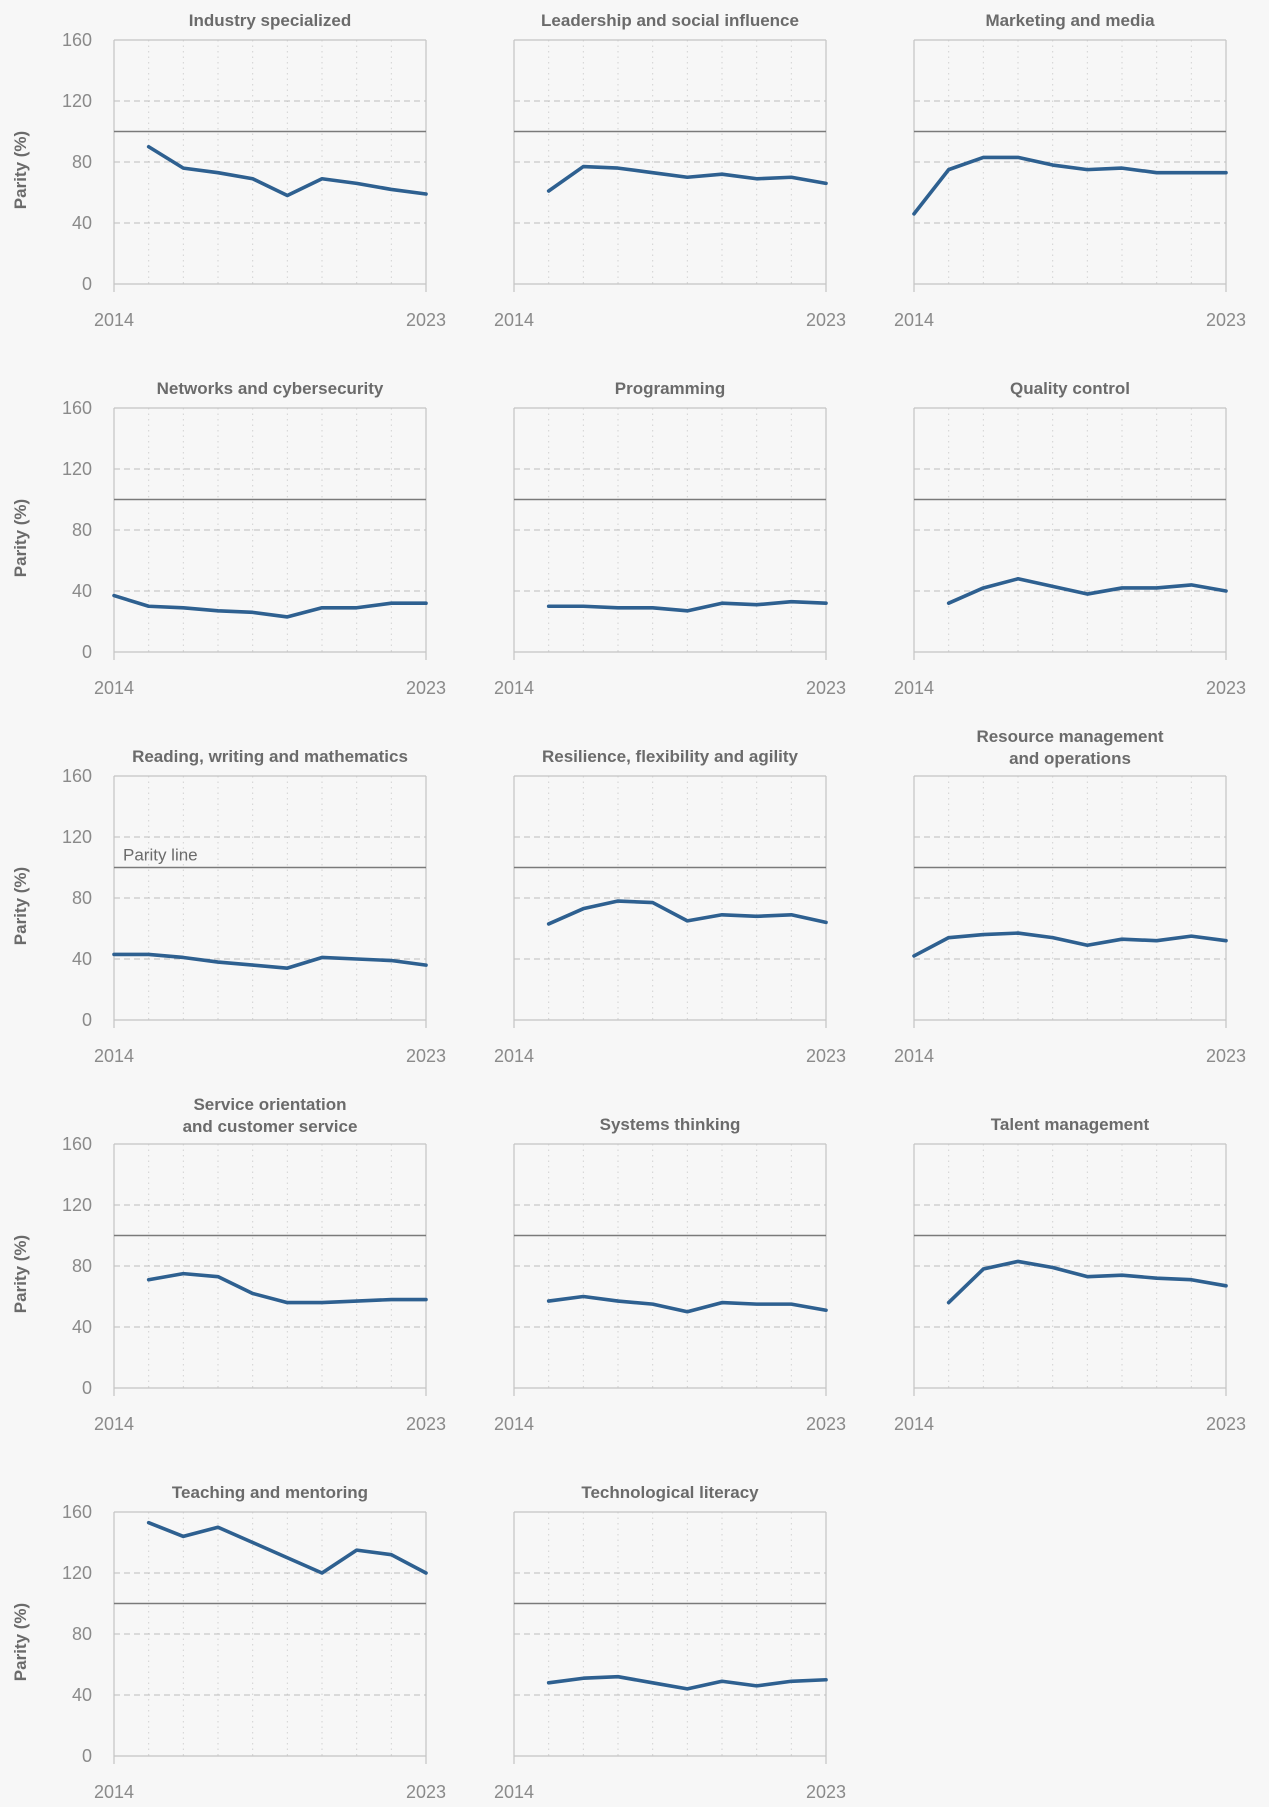 Image resolution: width=1269 pixels, height=1807 pixels. I want to click on parity-line-label: Parity line, so click(160, 855).